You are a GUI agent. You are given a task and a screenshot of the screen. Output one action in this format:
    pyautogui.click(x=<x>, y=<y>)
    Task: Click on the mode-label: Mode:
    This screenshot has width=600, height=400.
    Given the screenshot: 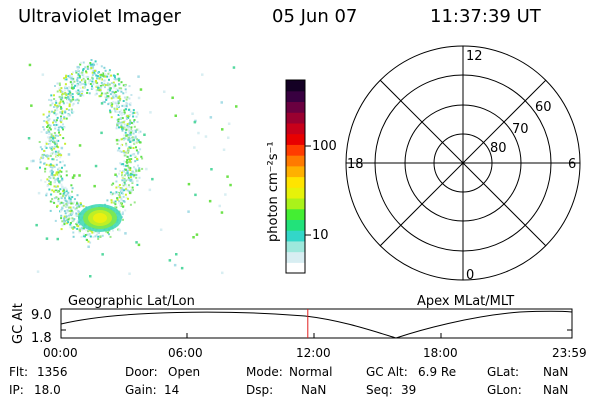 What is the action you would take?
    pyautogui.click(x=264, y=372)
    